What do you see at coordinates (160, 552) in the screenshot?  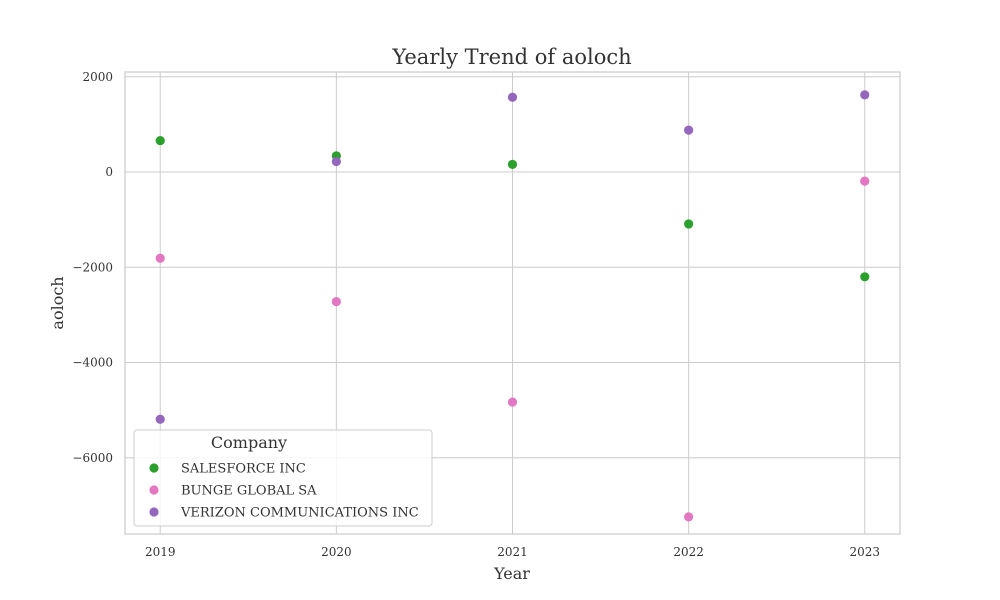 I see `x-tick-label: 2019` at bounding box center [160, 552].